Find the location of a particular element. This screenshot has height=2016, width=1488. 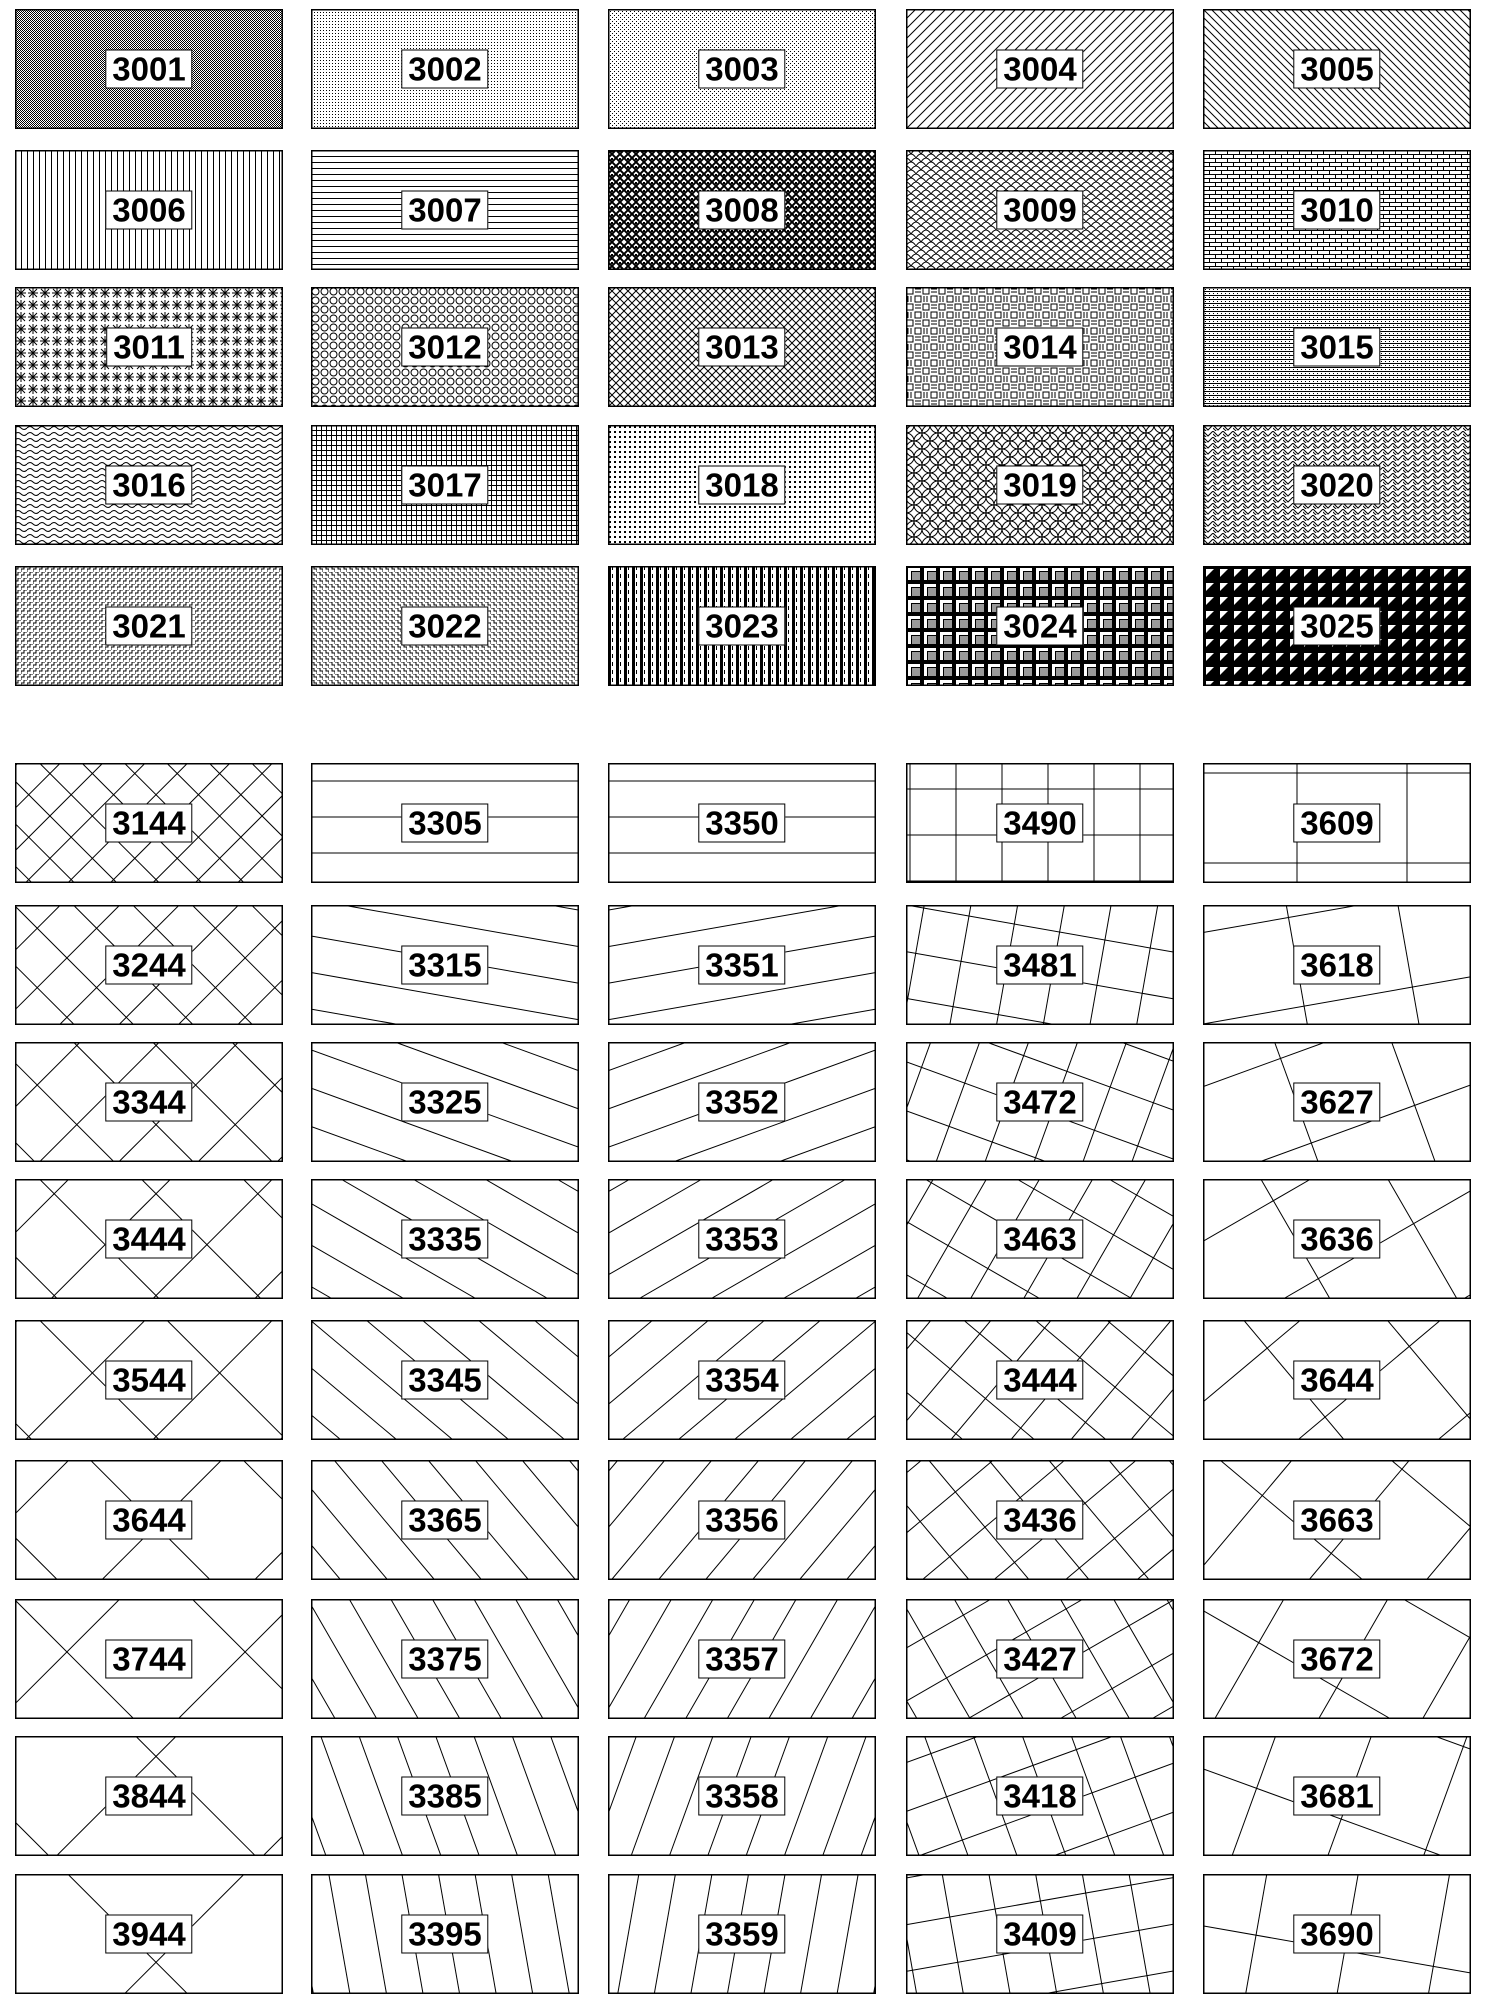

pattern-cell-3690: 3690 is located at coordinates (1337, 1934).